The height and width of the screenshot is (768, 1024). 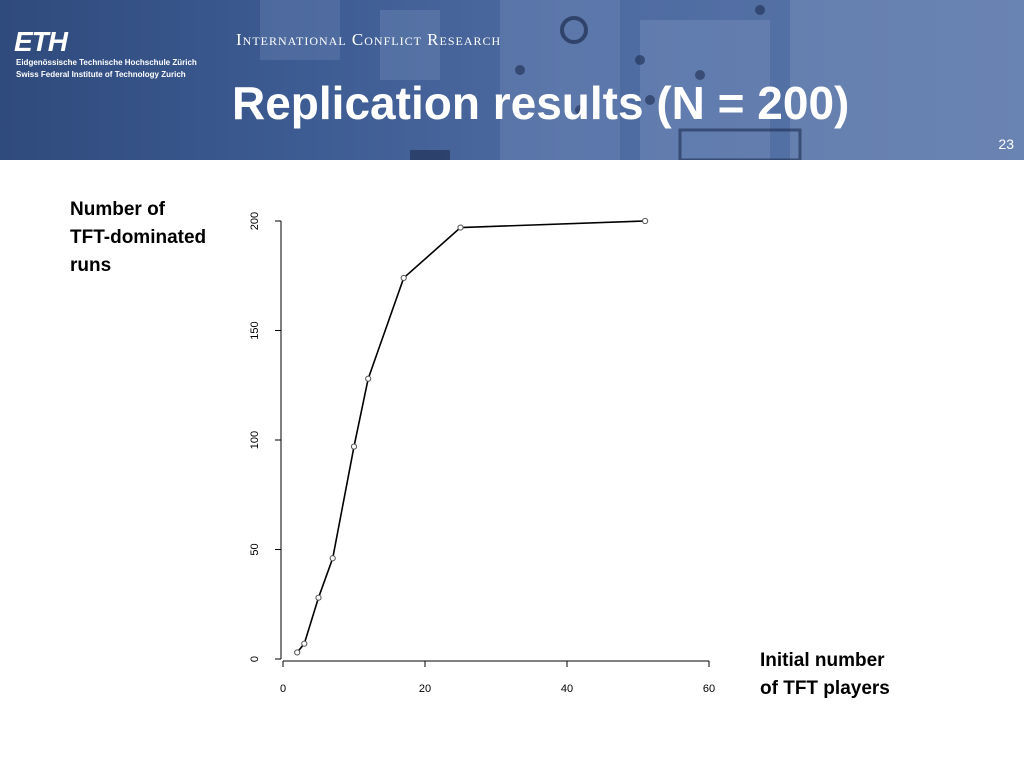 What do you see at coordinates (567, 689) in the screenshot?
I see `x-tick-label: 40` at bounding box center [567, 689].